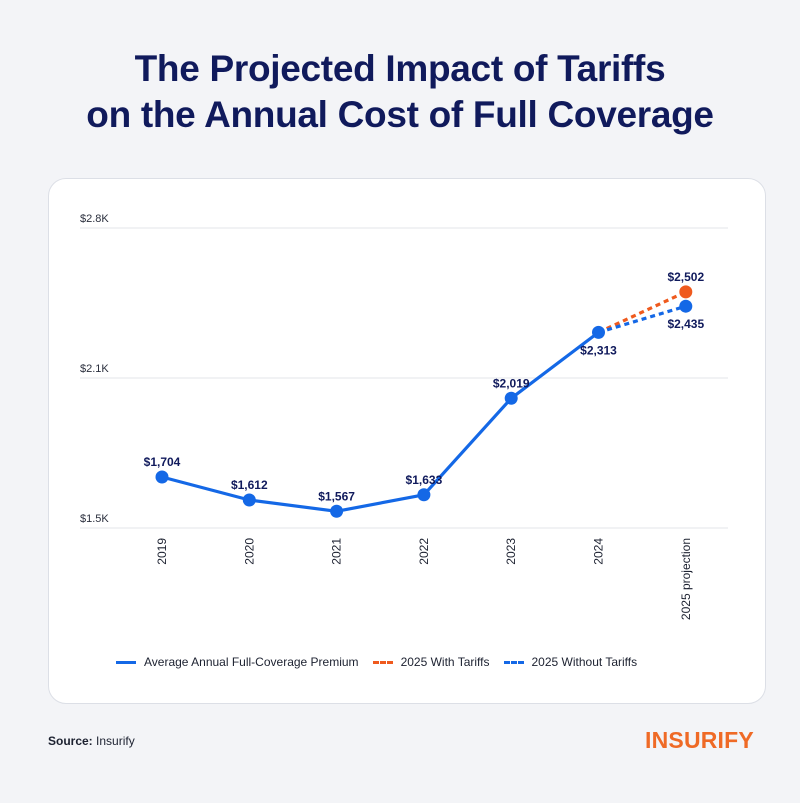  Describe the element at coordinates (599, 551) in the screenshot. I see `x-tick-label: 2024` at that location.